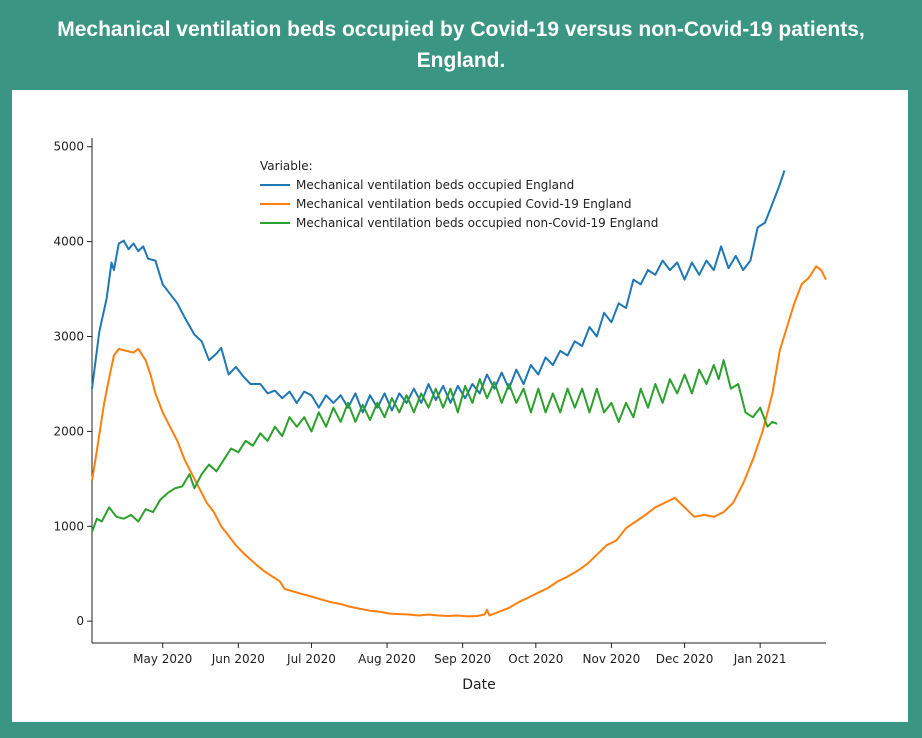 Image resolution: width=922 pixels, height=738 pixels. I want to click on y-tick-label: 5000, so click(68, 147).